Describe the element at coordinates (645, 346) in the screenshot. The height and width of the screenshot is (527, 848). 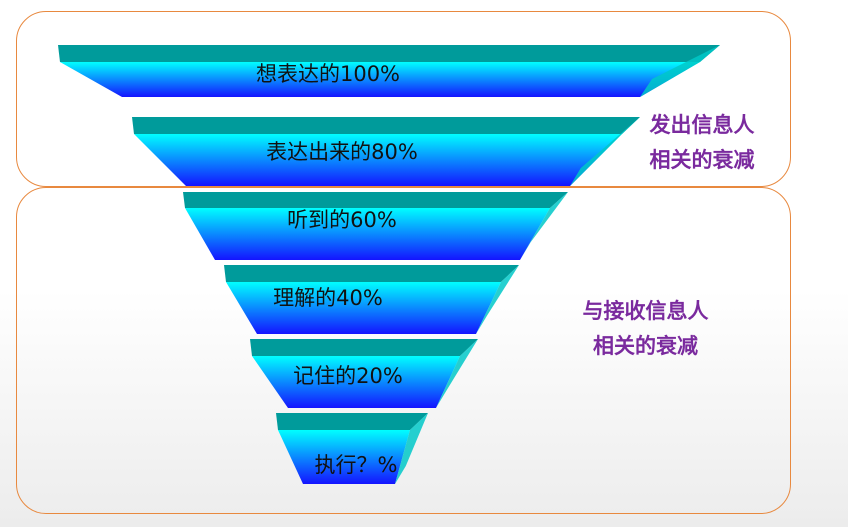
I see `receiver-label-line2: 相关的衰减` at that location.